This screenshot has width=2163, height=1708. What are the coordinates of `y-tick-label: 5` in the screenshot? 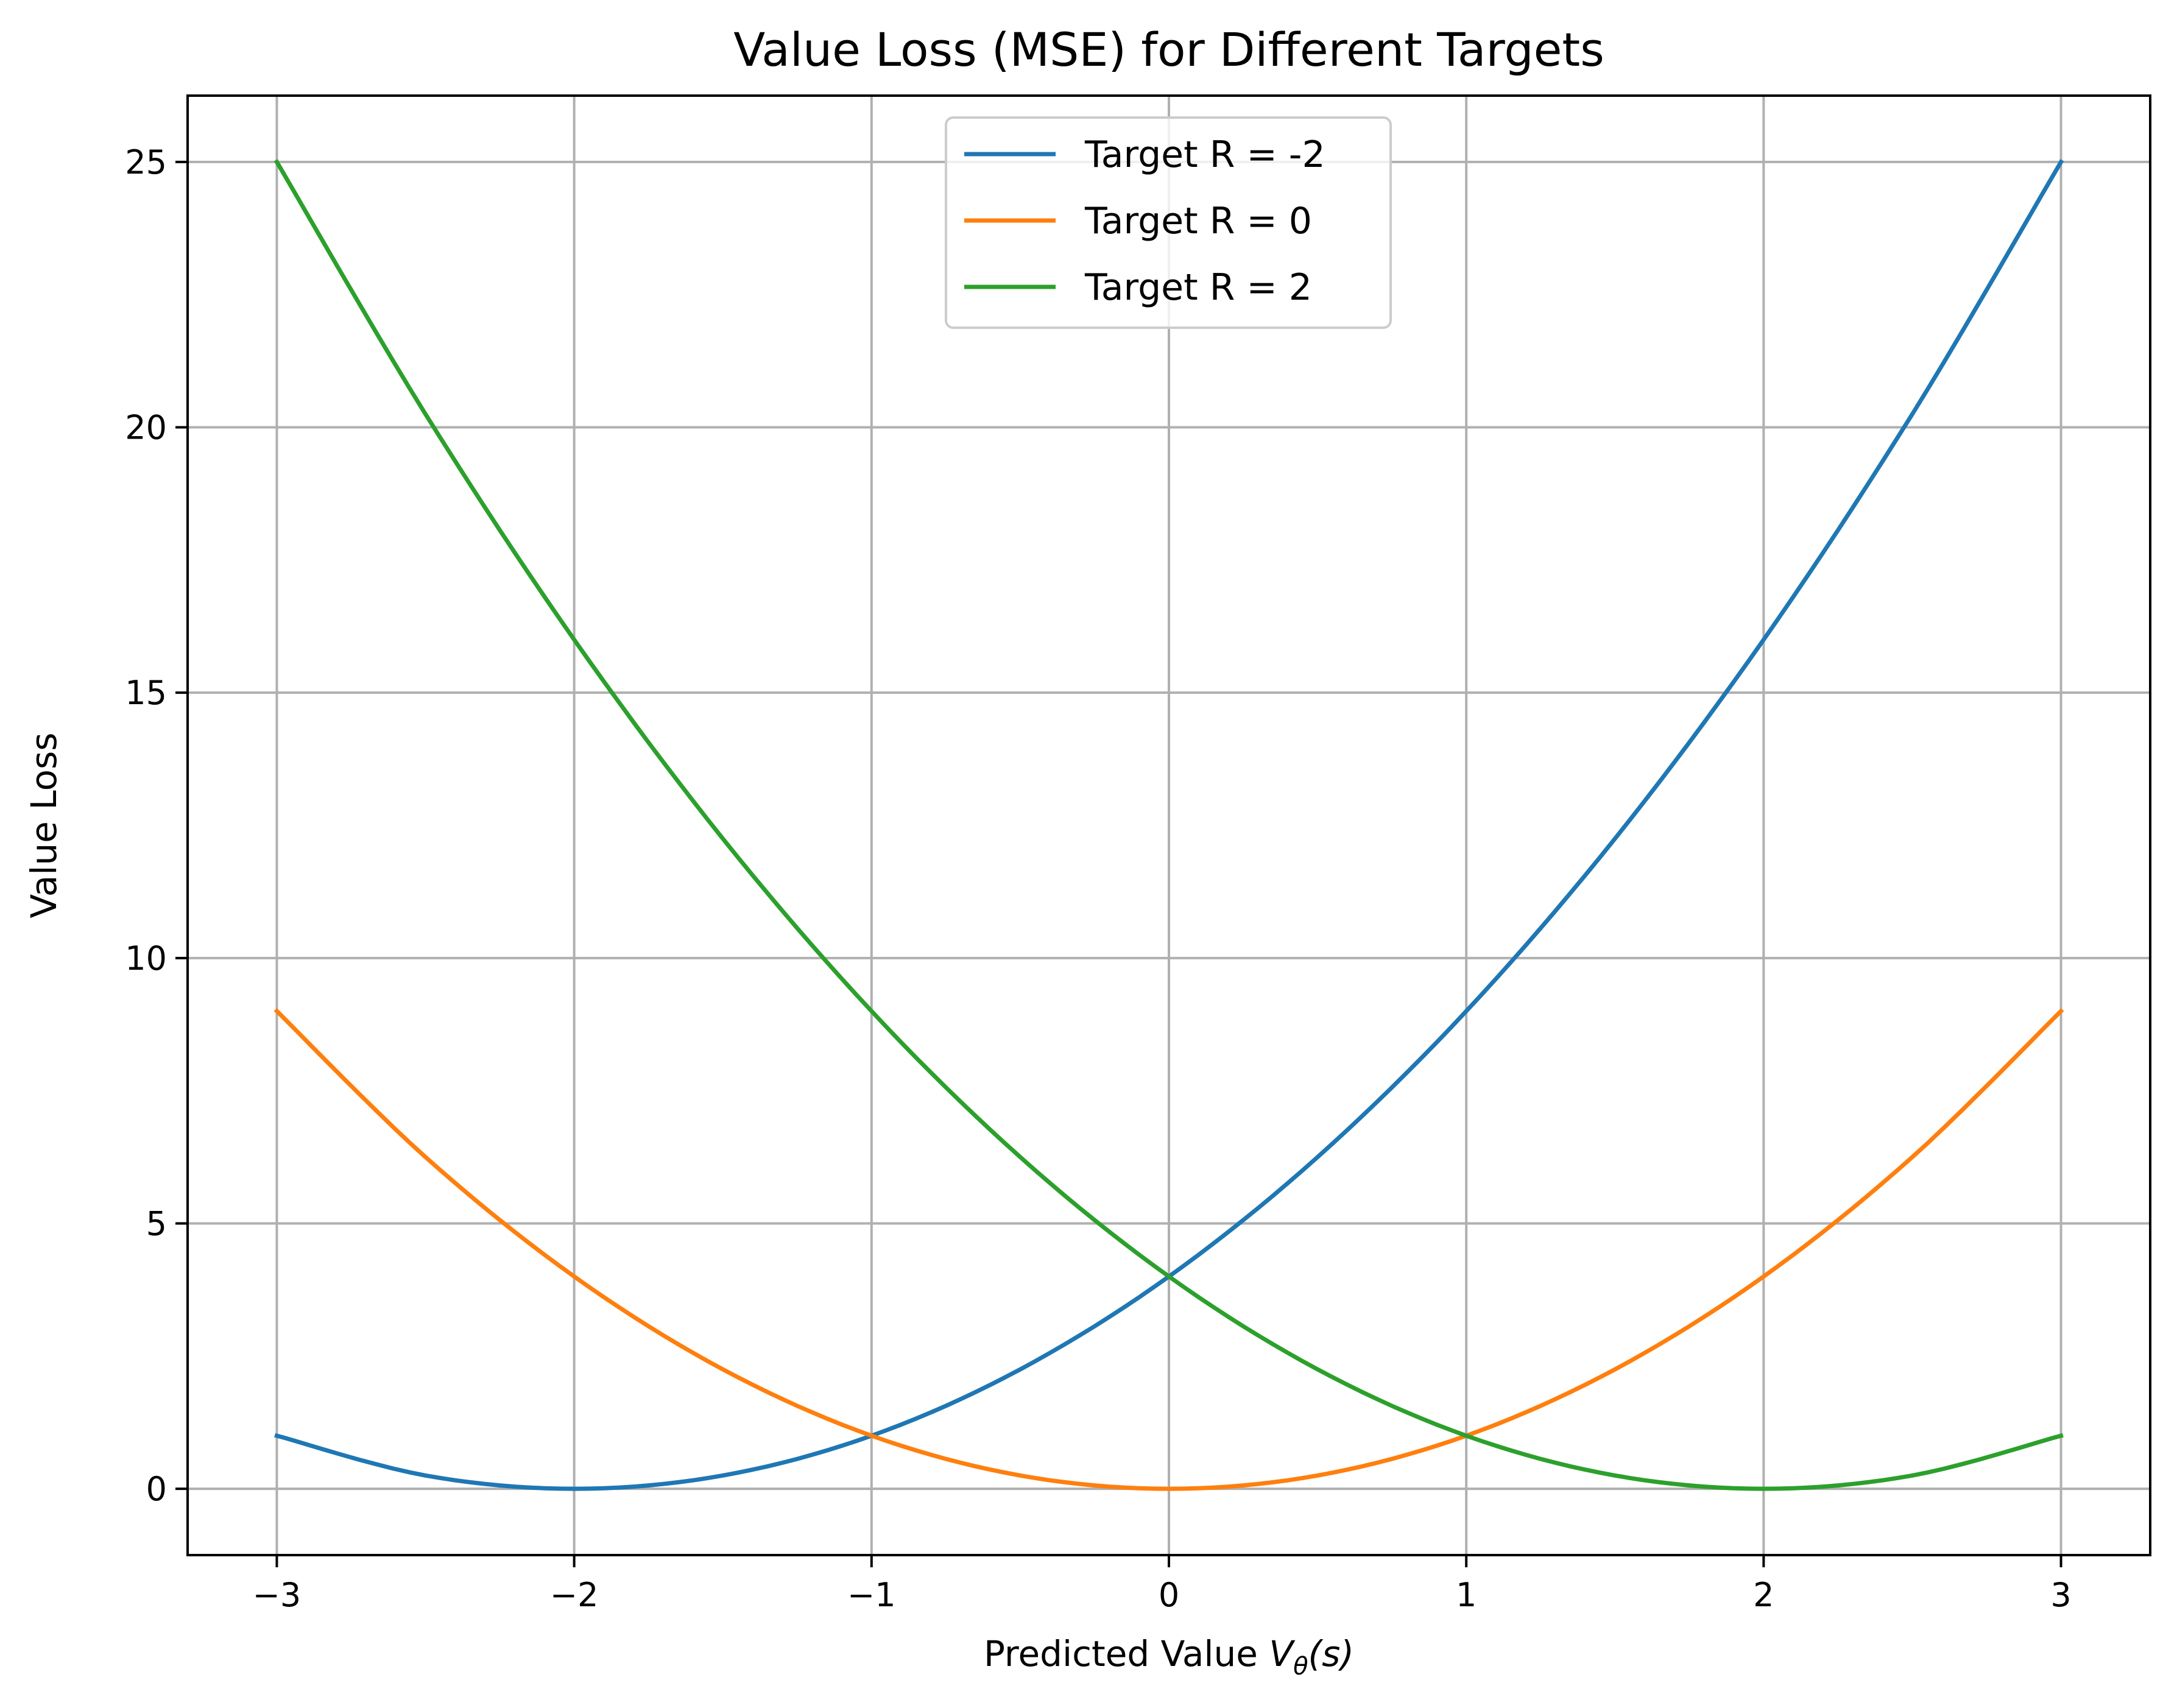 It's located at (157, 1223).